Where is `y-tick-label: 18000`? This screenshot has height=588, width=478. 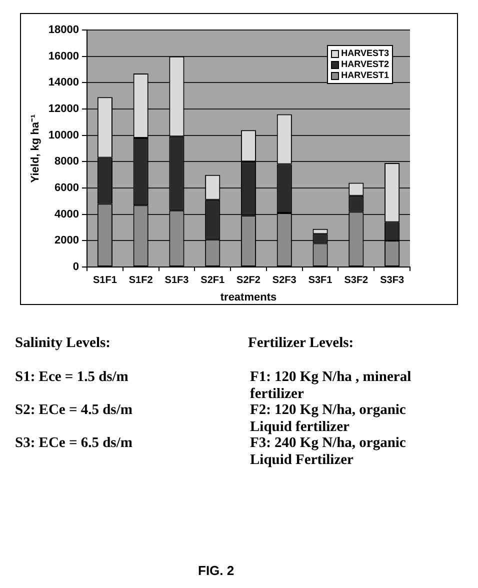 y-tick-label: 18000 is located at coordinates (63, 30).